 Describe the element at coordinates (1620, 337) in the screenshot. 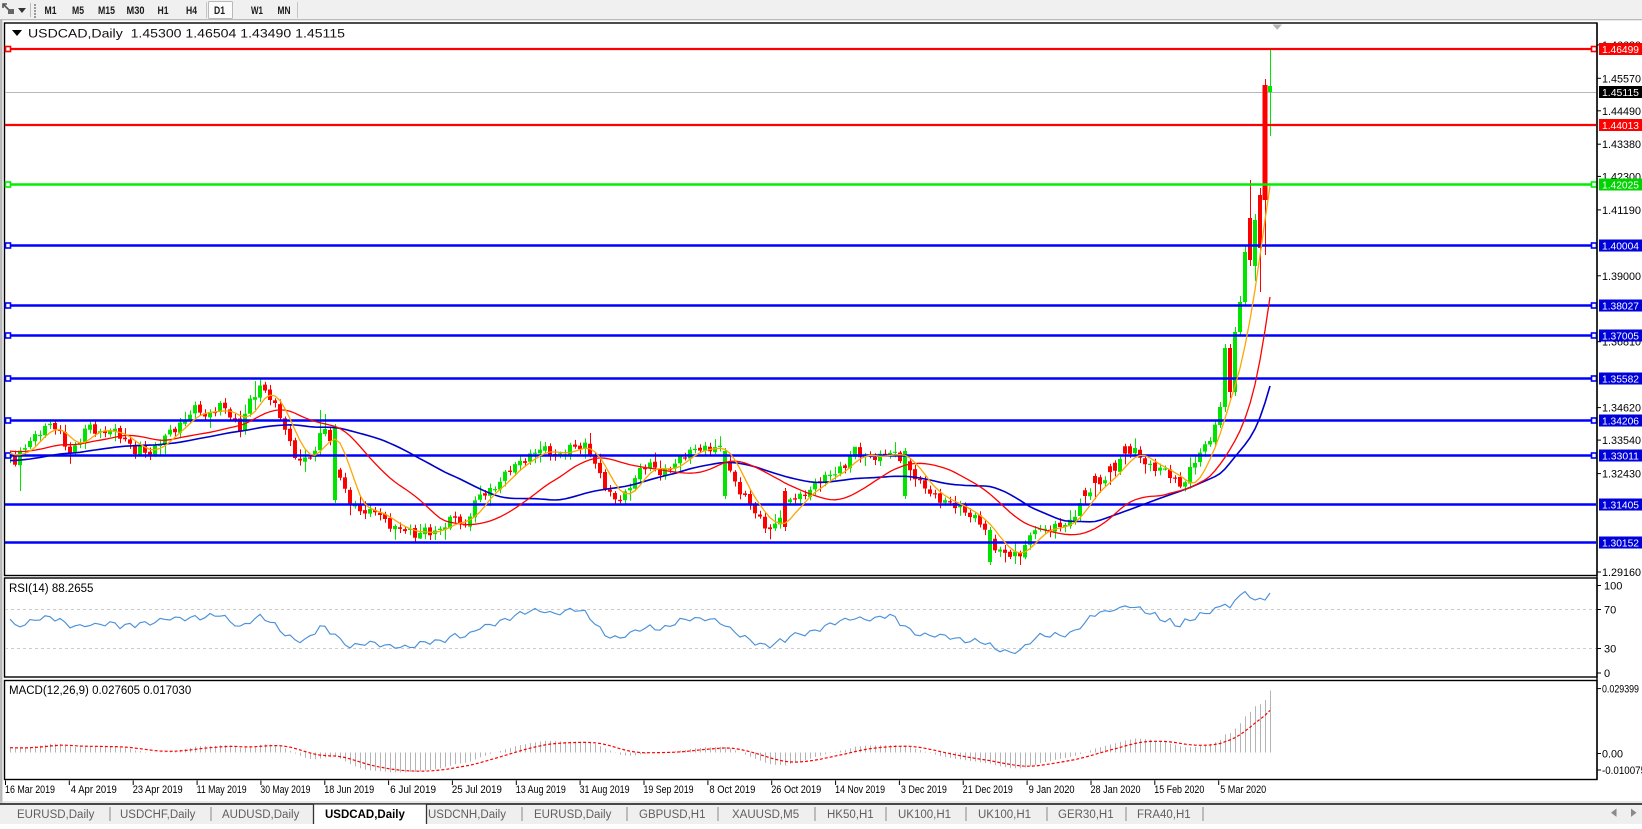

I see `svg-text: 1.37005` at that location.